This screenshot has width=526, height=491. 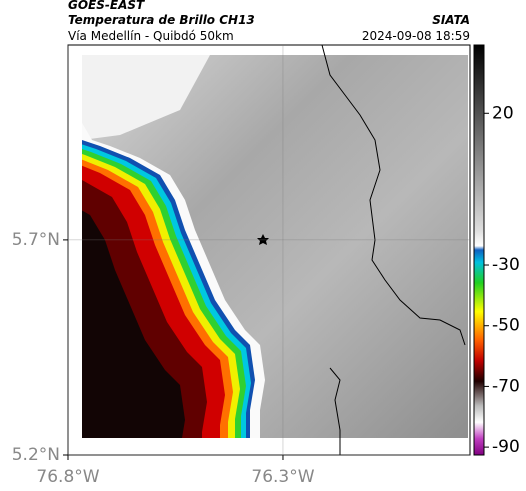 I want to click on colorbar-label: -50, so click(x=506, y=326).